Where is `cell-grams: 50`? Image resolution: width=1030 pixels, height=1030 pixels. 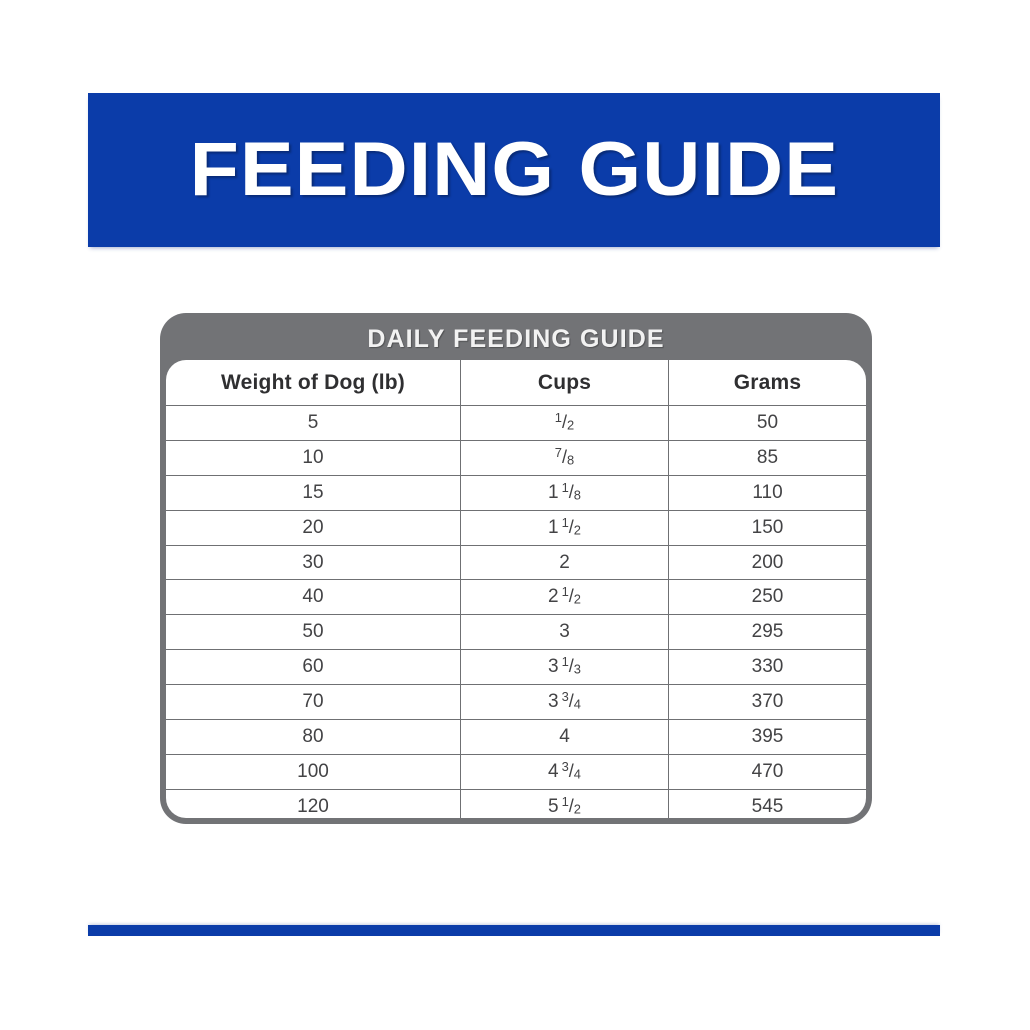 cell-grams: 50 is located at coordinates (767, 422).